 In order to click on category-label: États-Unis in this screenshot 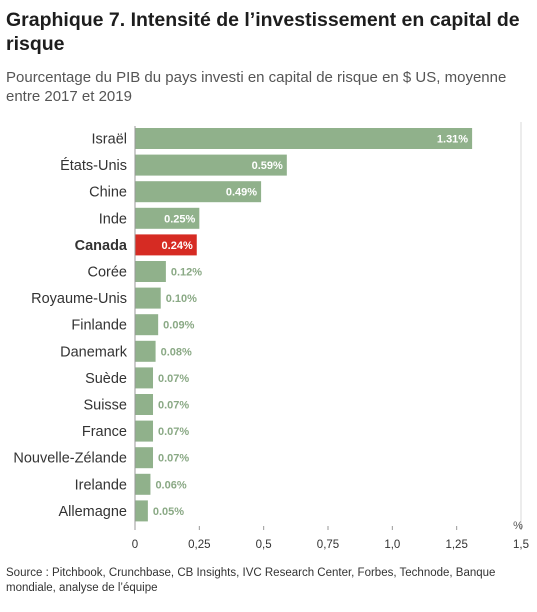, I will do `click(93, 165)`.